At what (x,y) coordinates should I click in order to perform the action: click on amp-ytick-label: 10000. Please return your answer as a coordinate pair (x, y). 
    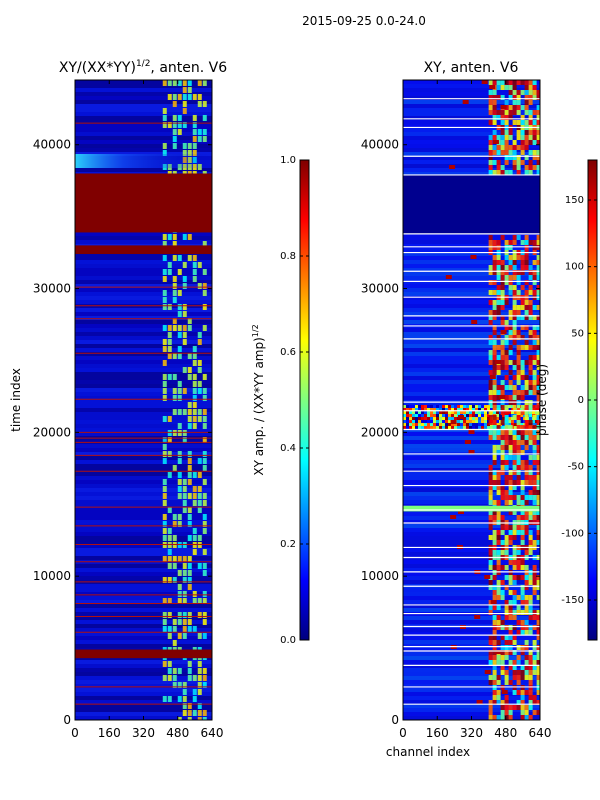
    Looking at the image, I should click on (52, 576).